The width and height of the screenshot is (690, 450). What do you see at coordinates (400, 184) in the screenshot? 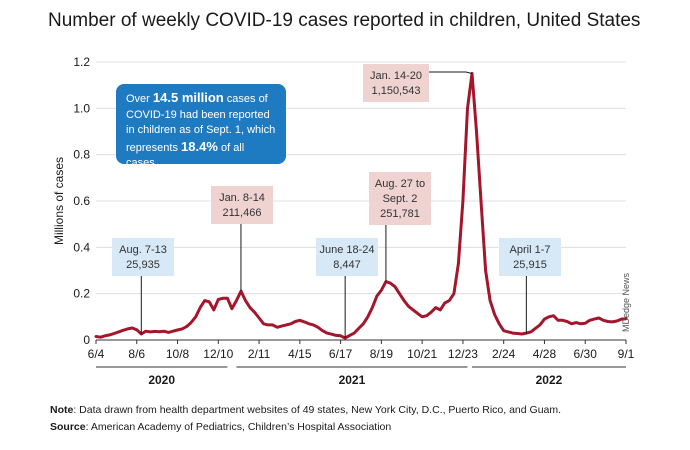
I see `annotation-label: Aug. 27 to` at bounding box center [400, 184].